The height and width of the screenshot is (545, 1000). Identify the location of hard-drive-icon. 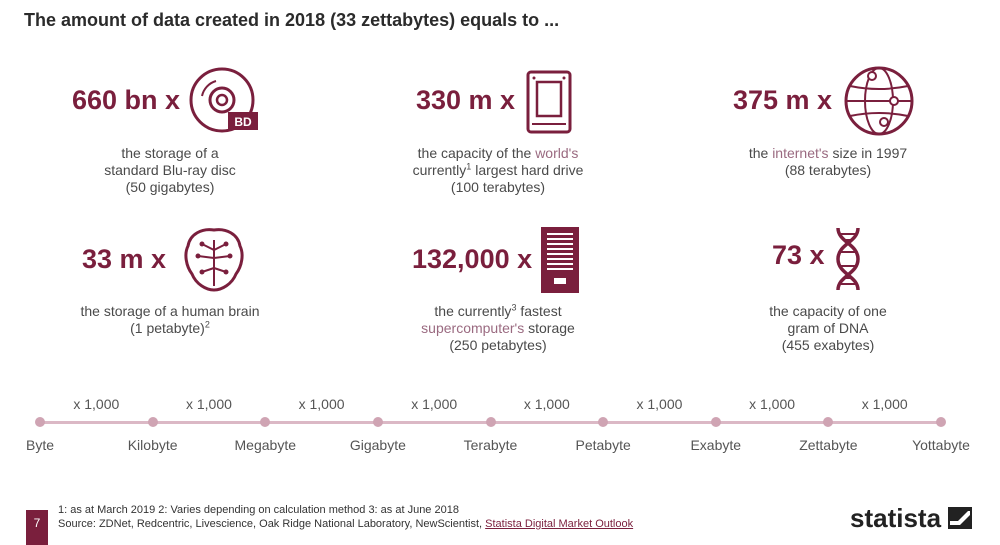
(549, 102).